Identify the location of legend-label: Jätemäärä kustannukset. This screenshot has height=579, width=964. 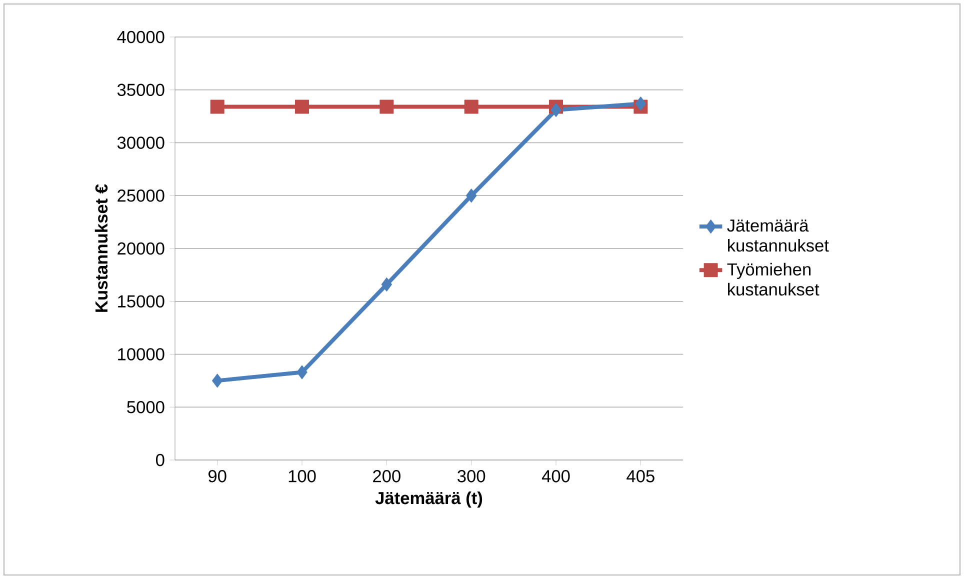
(778, 236).